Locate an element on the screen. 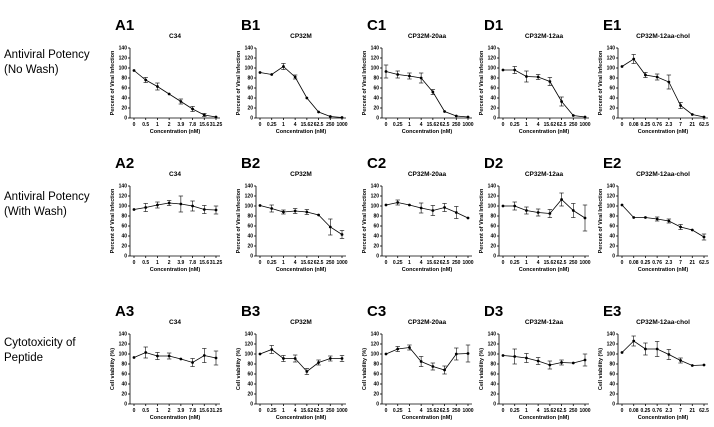  panel-title: CP32M is located at coordinates (301, 174).